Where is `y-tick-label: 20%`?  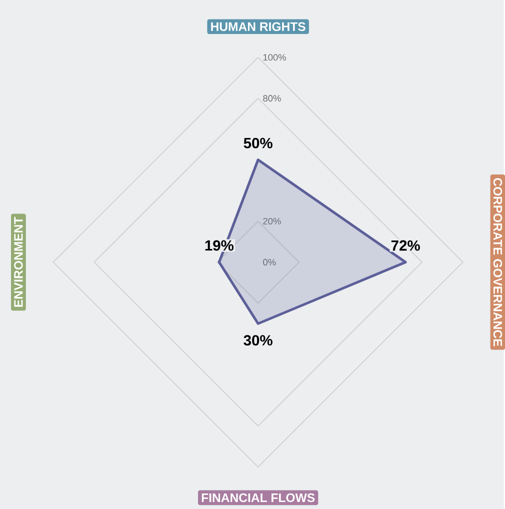
y-tick-label: 20% is located at coordinates (272, 221).